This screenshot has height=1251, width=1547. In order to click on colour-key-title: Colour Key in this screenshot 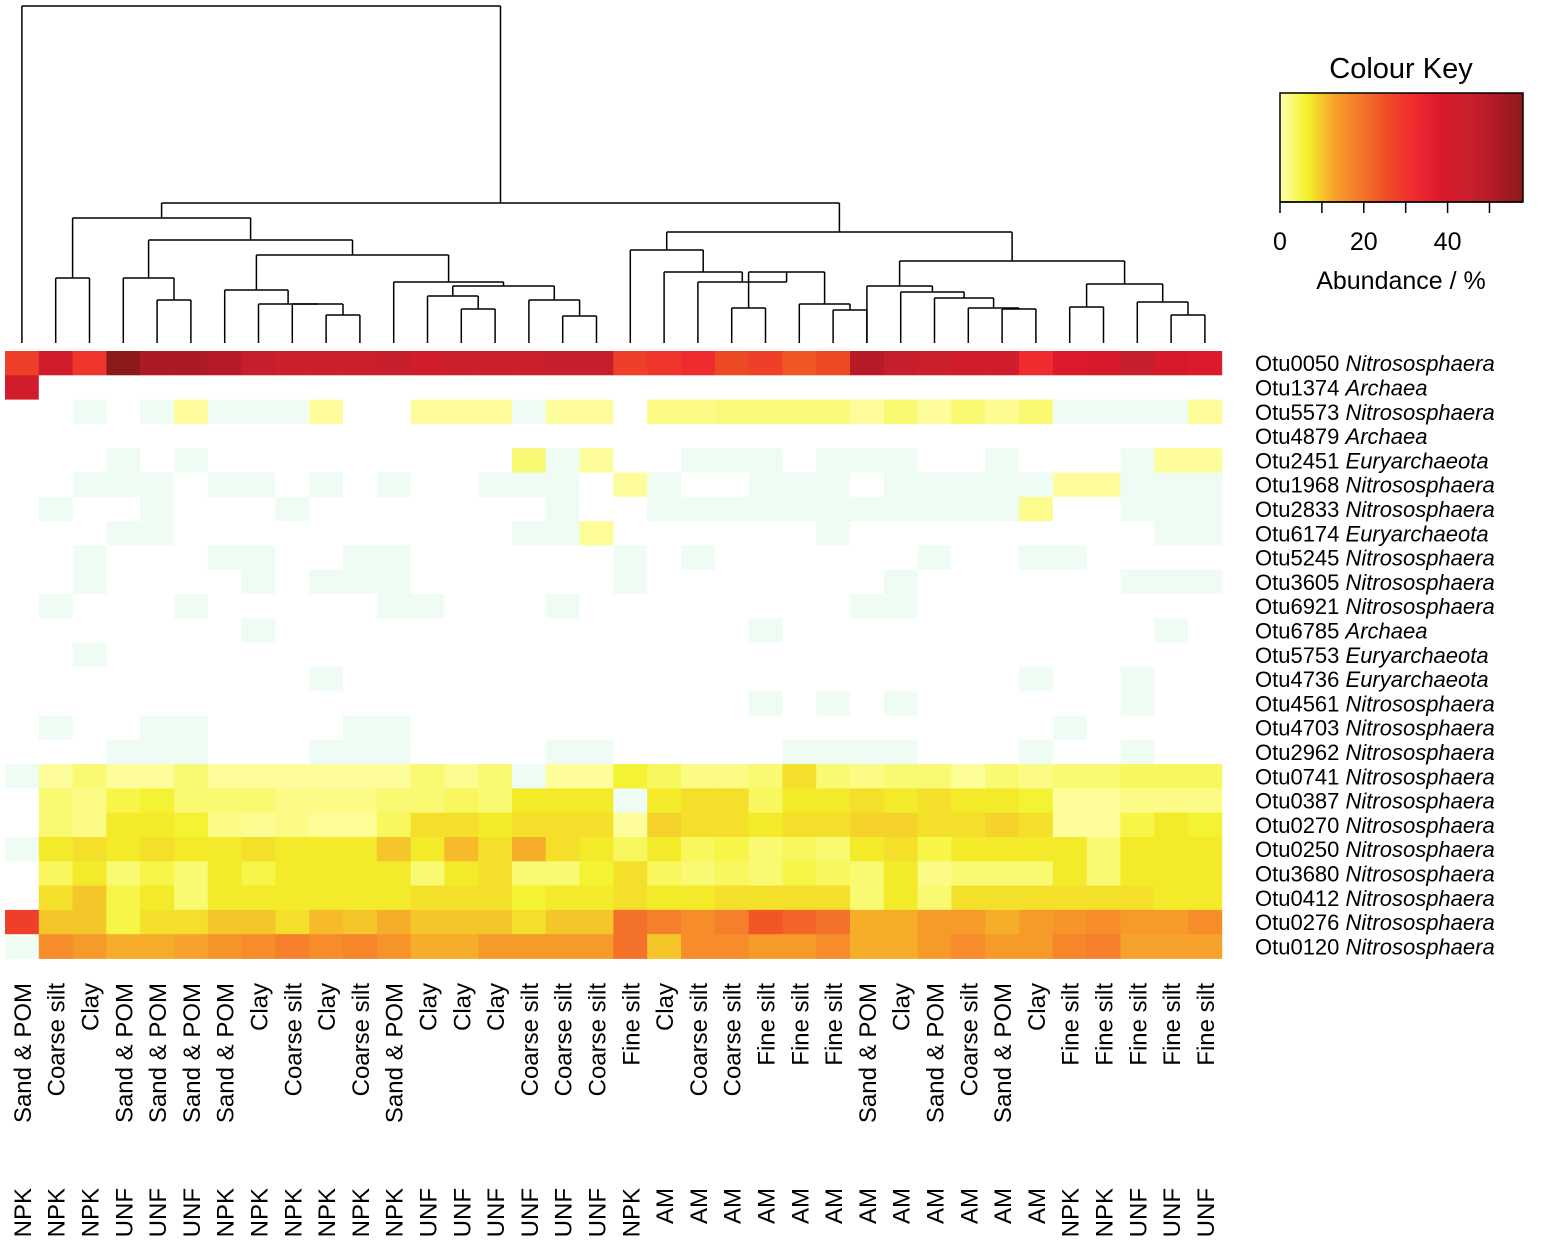, I will do `click(1401, 69)`.